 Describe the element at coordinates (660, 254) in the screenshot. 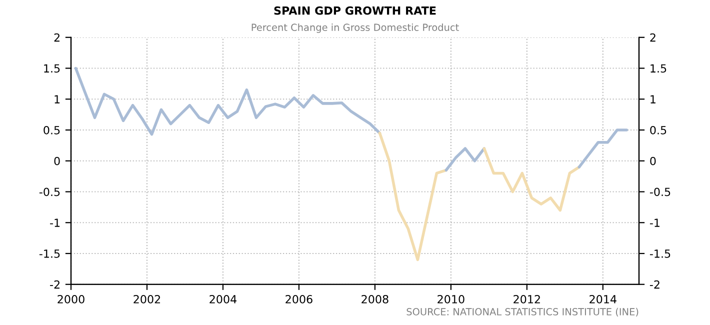

I see `y2-tick-label: -1.5` at that location.